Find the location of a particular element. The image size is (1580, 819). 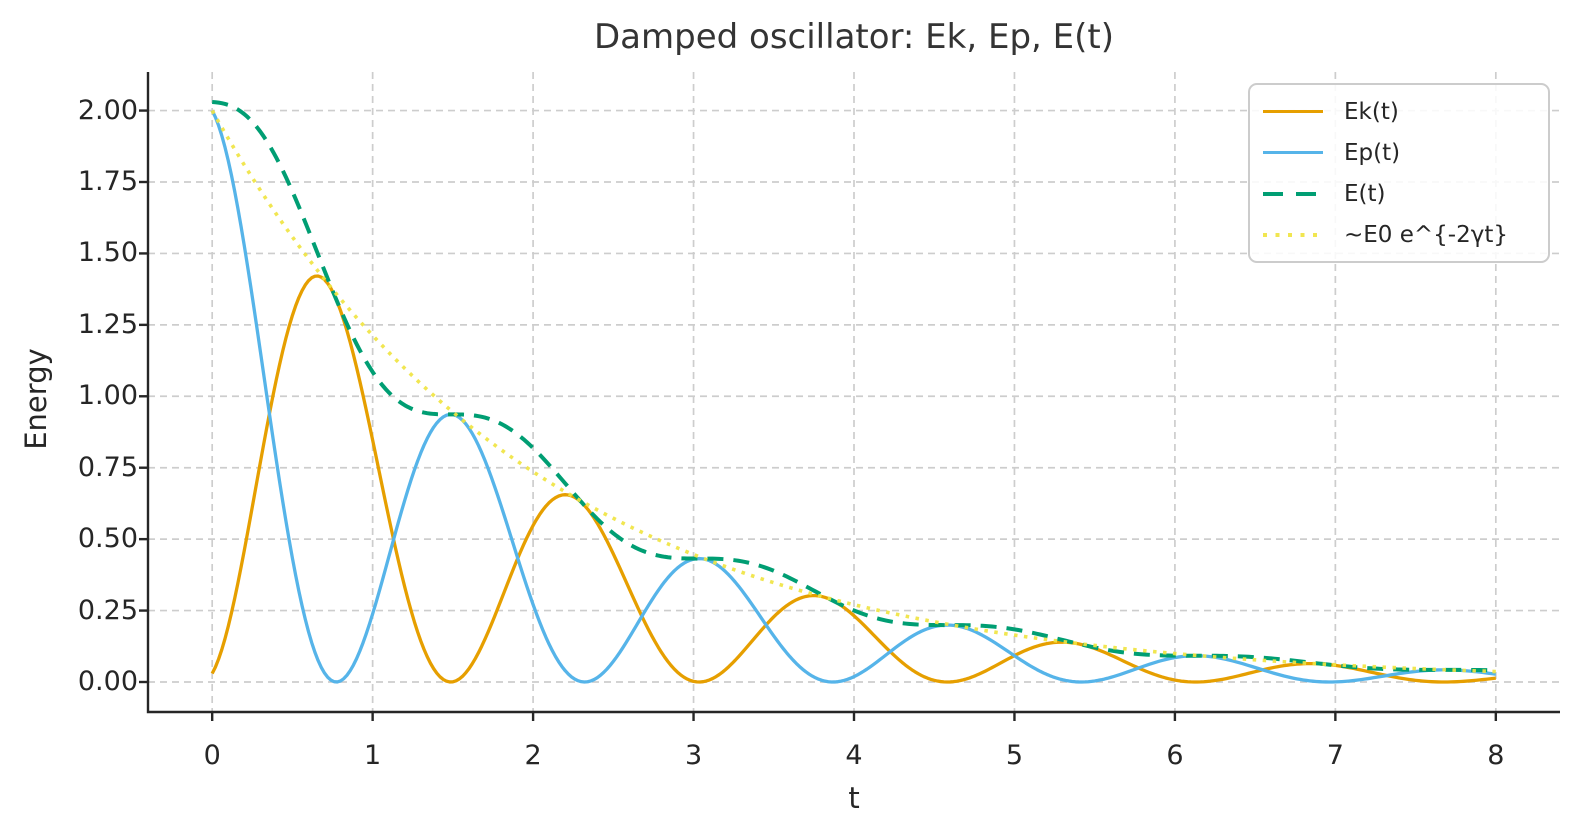

legend: Ek(t) Ep(t) E(t) ~E0 e^{-2γt} is located at coordinates (1399, 173).